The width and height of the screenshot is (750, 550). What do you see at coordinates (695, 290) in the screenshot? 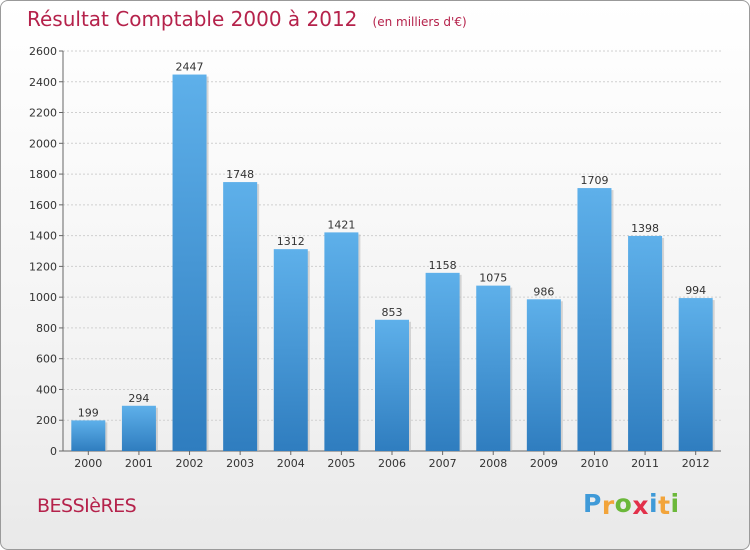
I see `data-label: 994` at bounding box center [695, 290].